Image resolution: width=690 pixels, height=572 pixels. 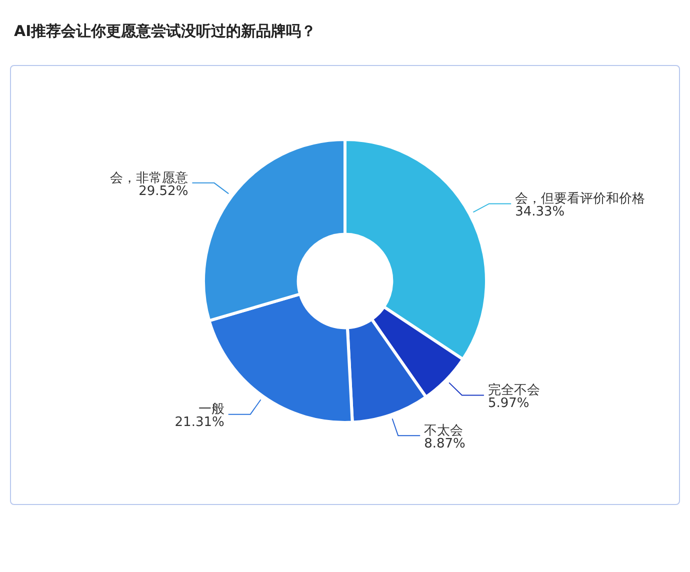 What do you see at coordinates (163, 191) in the screenshot?
I see `data-label: 29.52%` at bounding box center [163, 191].